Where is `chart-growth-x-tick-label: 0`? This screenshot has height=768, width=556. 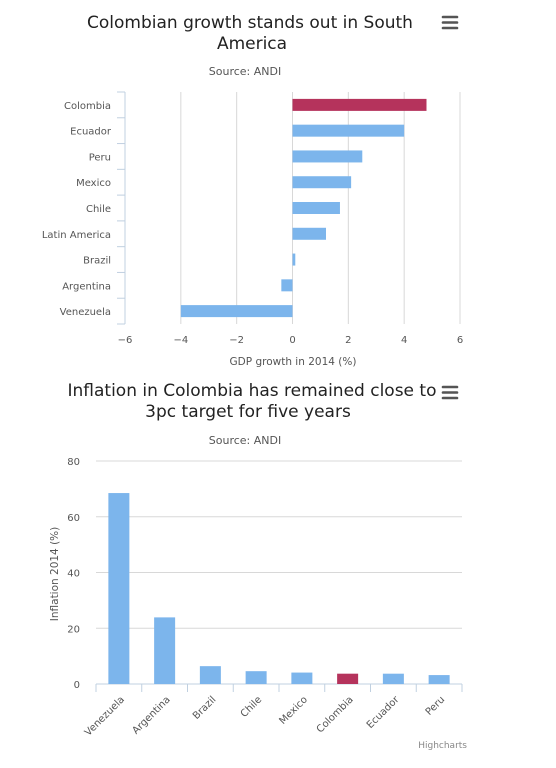 chart-growth-x-tick-label: 0 is located at coordinates (292, 340).